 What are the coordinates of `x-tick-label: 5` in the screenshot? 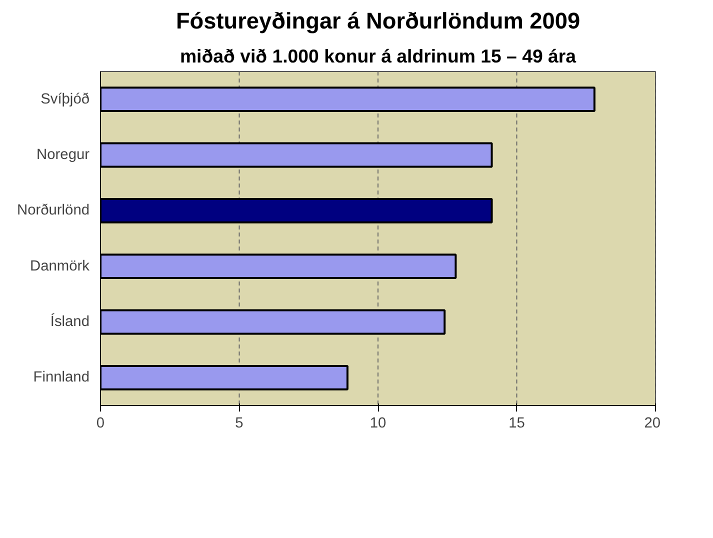 It's located at (239, 424).